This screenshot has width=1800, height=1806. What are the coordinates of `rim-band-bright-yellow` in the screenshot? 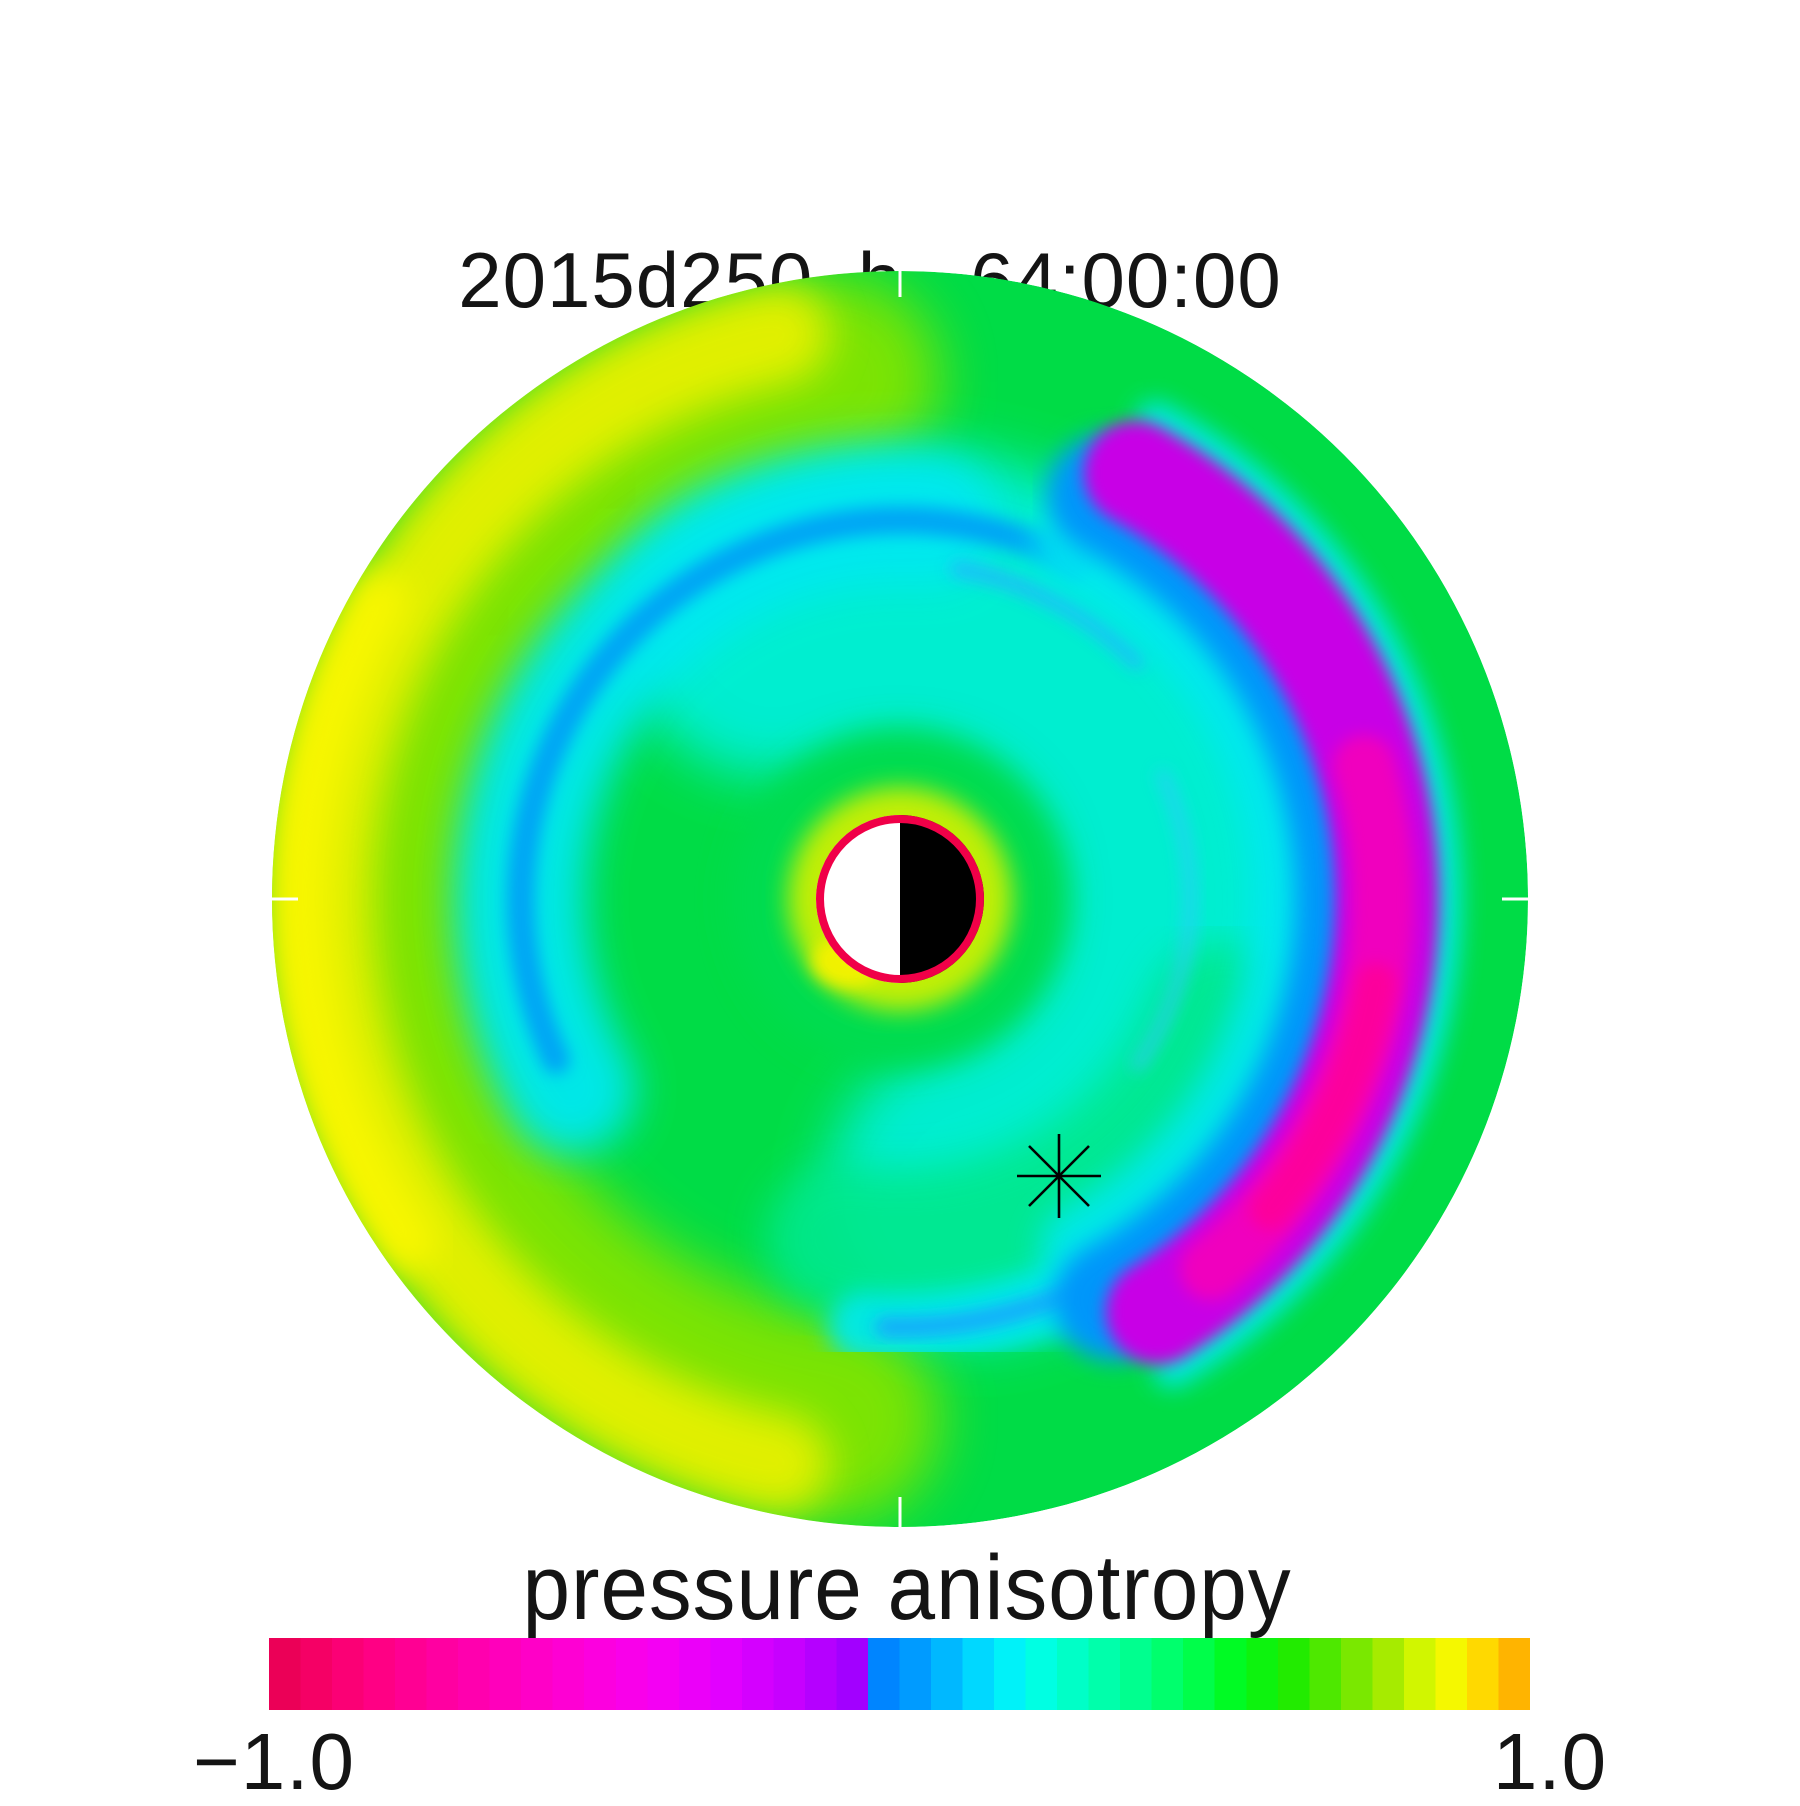 It's located at (354, 921).